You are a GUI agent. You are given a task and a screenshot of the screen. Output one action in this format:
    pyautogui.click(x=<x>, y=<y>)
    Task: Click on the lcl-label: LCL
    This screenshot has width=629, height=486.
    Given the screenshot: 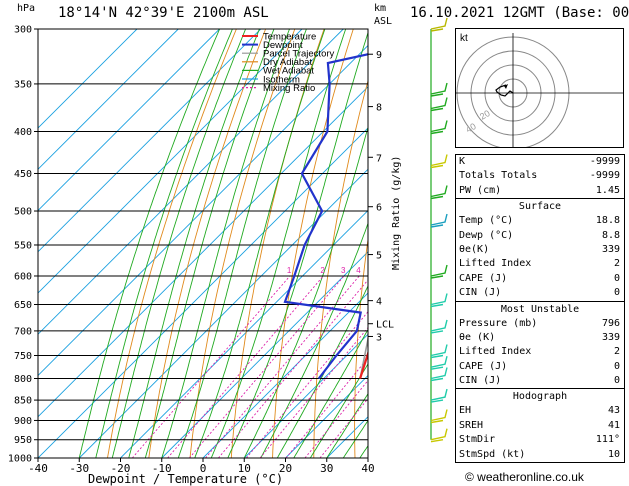 What is the action you would take?
    pyautogui.click(x=385, y=325)
    